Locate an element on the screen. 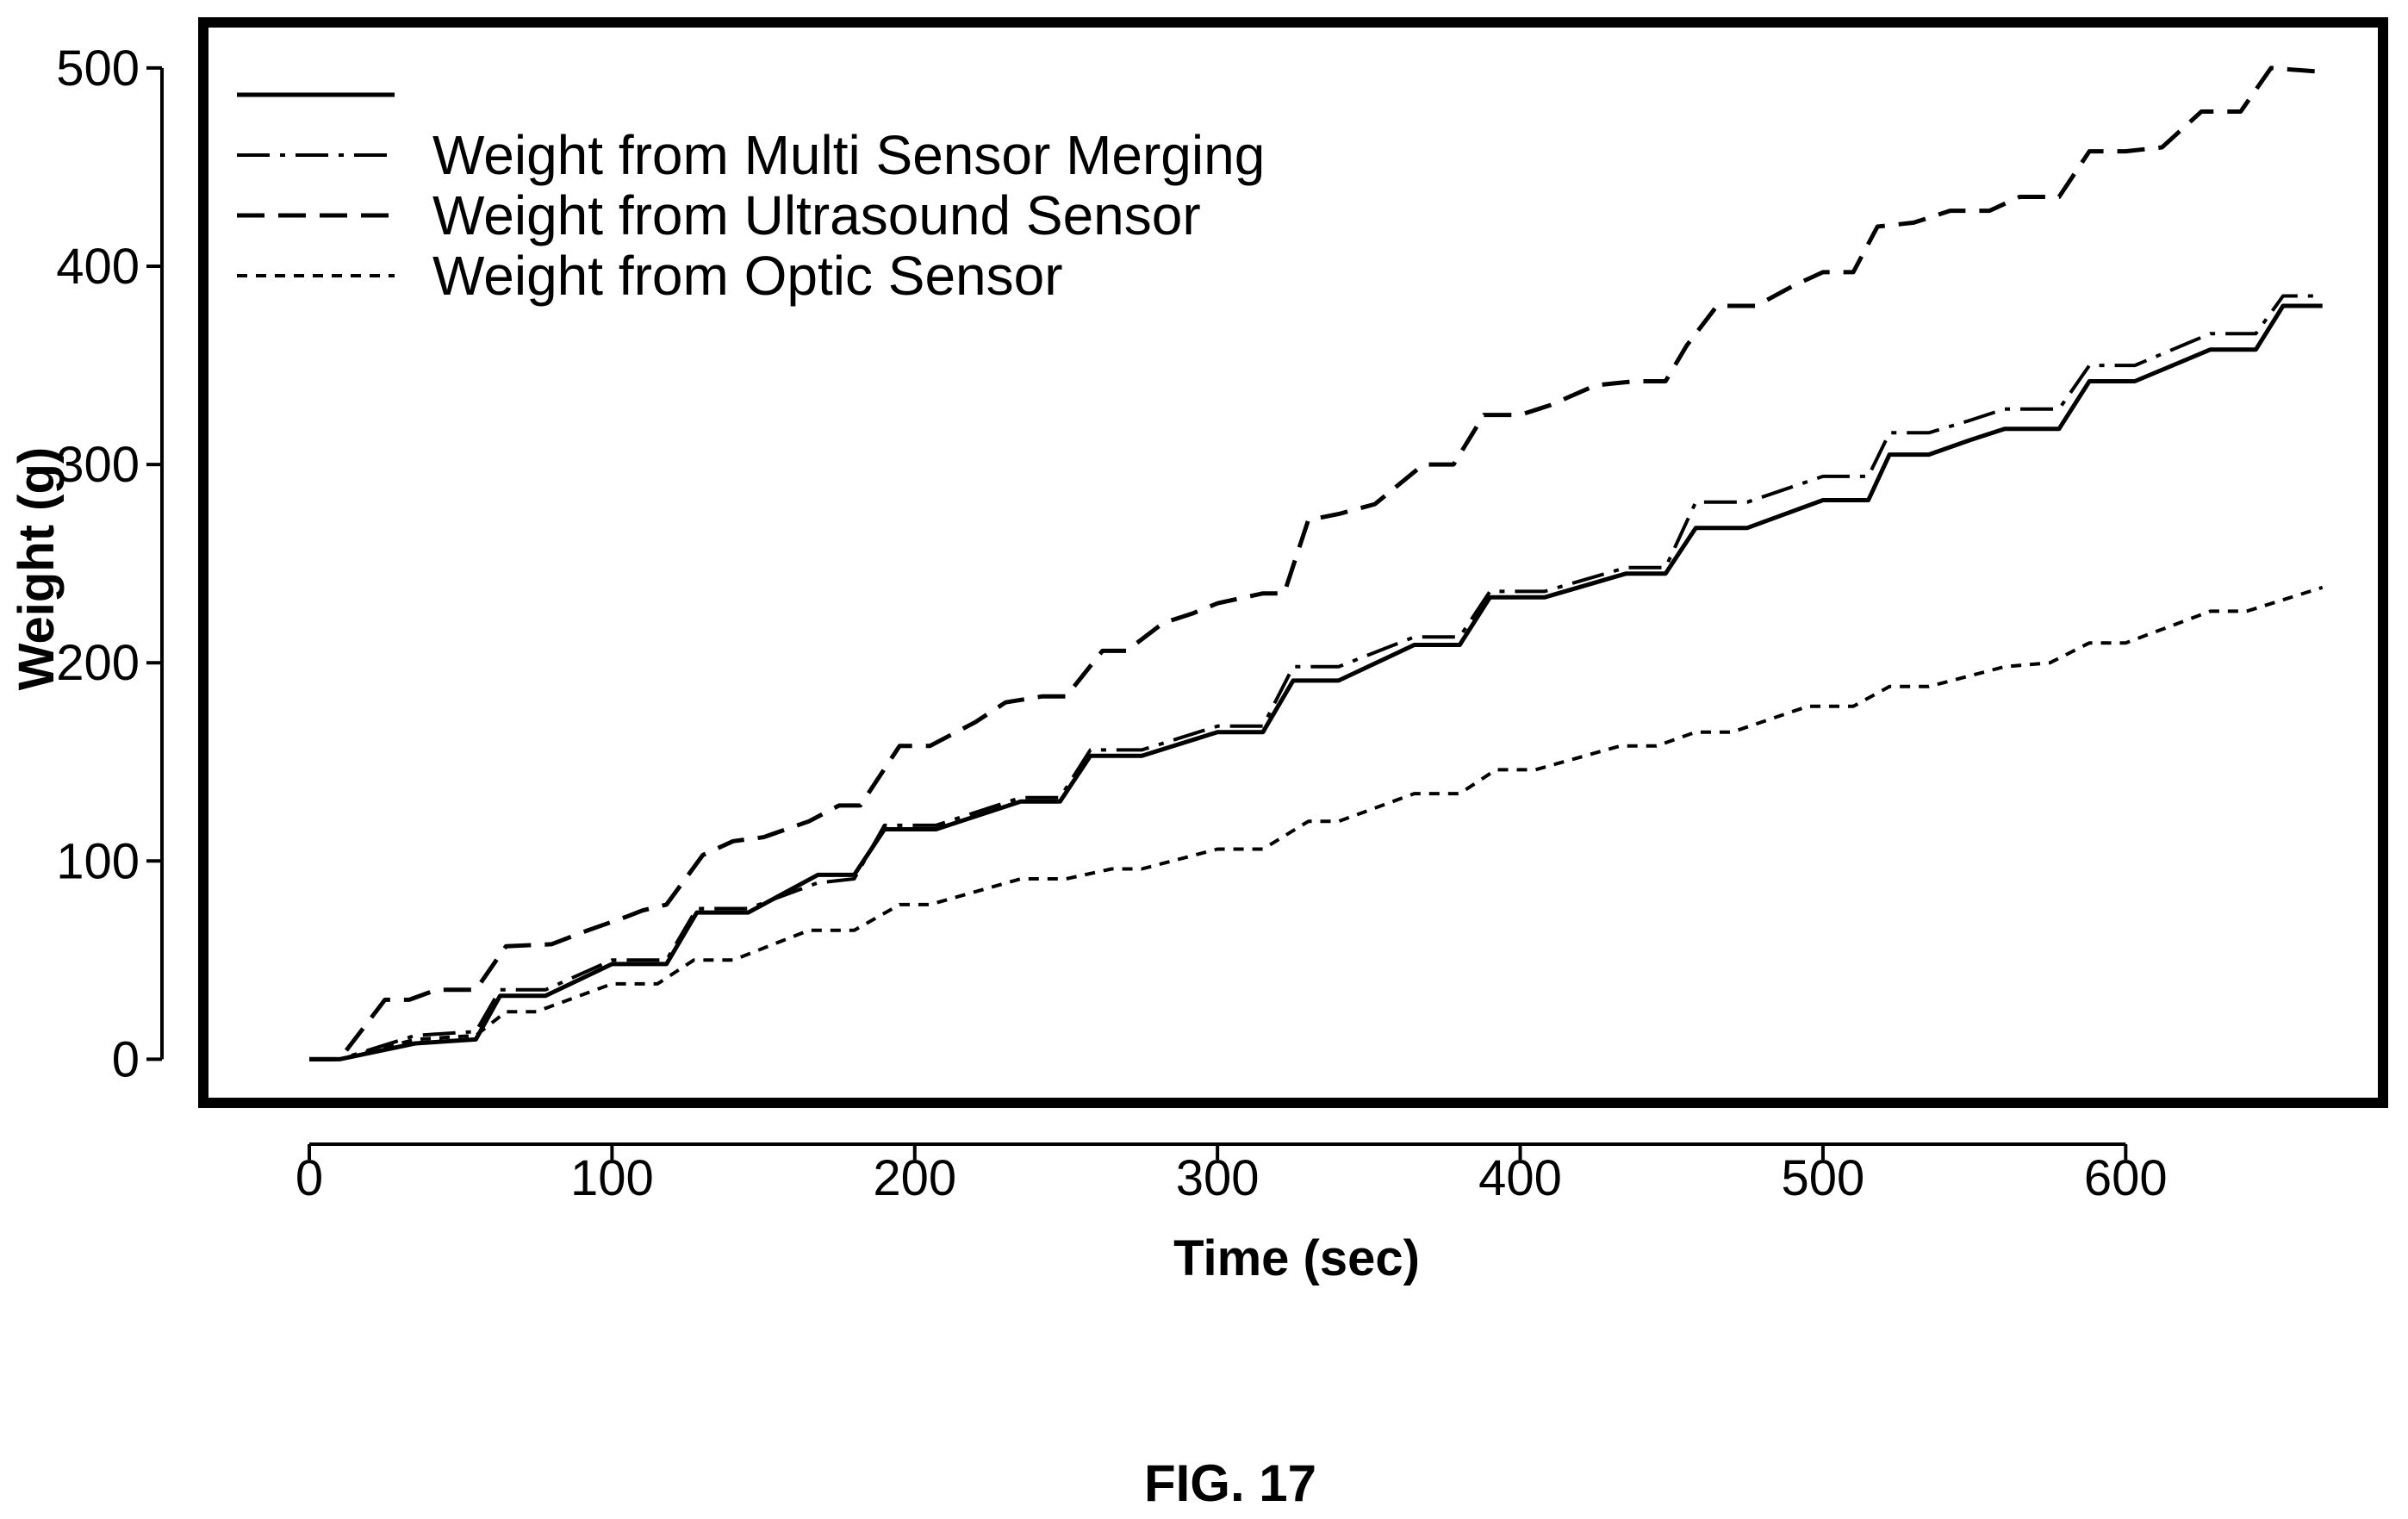 The height and width of the screenshot is (1519, 2408). x-axis-title: Time (sec) is located at coordinates (1297, 1258).